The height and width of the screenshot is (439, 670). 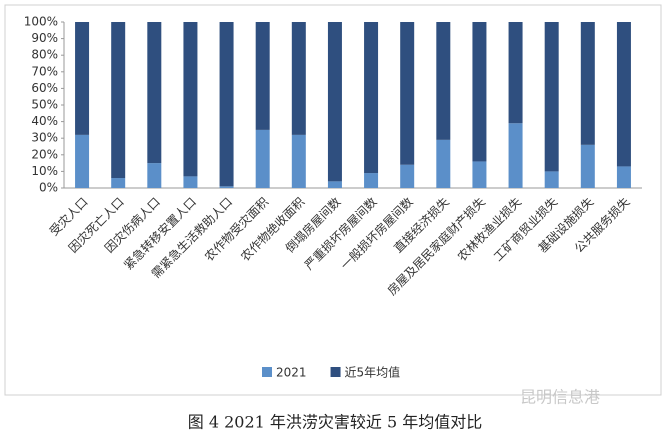 What do you see at coordinates (41, 22) in the screenshot?
I see `y-tick-label: 100%` at bounding box center [41, 22].